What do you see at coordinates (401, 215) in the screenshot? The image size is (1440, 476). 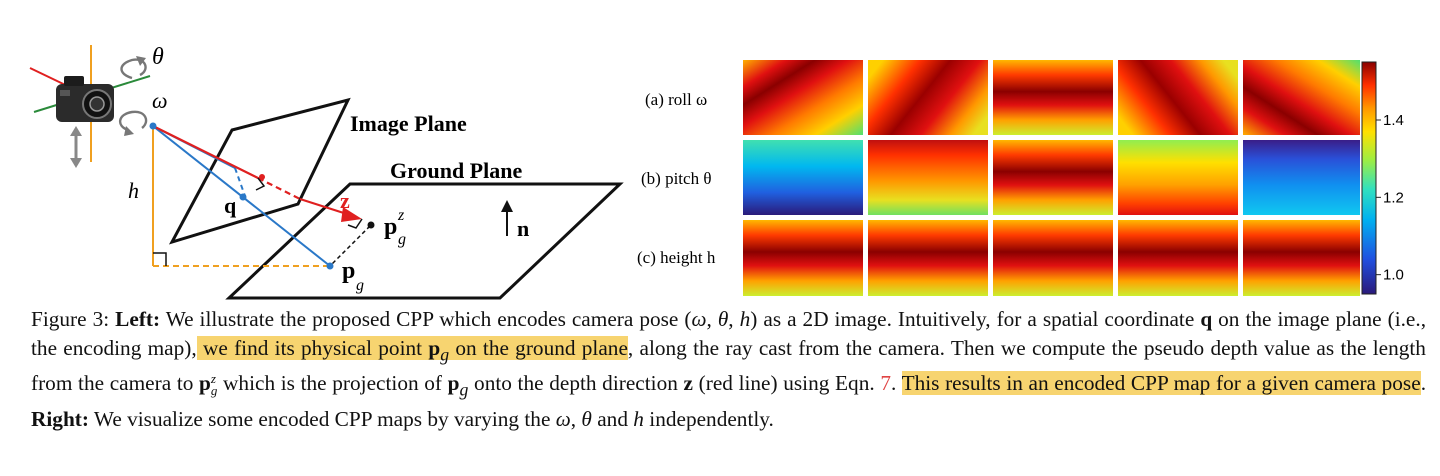 I see `pgz-sup: z` at bounding box center [401, 215].